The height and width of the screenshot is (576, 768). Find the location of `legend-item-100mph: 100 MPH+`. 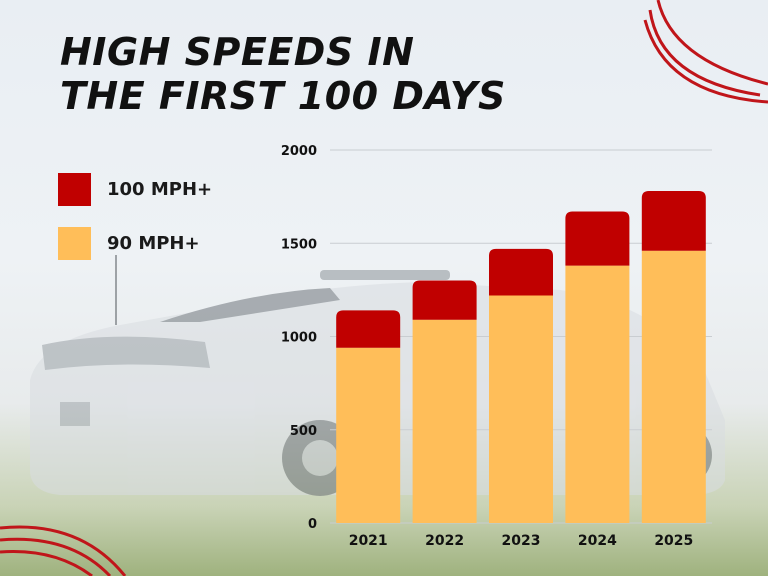

legend-item-100mph: 100 MPH+ is located at coordinates (135, 189).